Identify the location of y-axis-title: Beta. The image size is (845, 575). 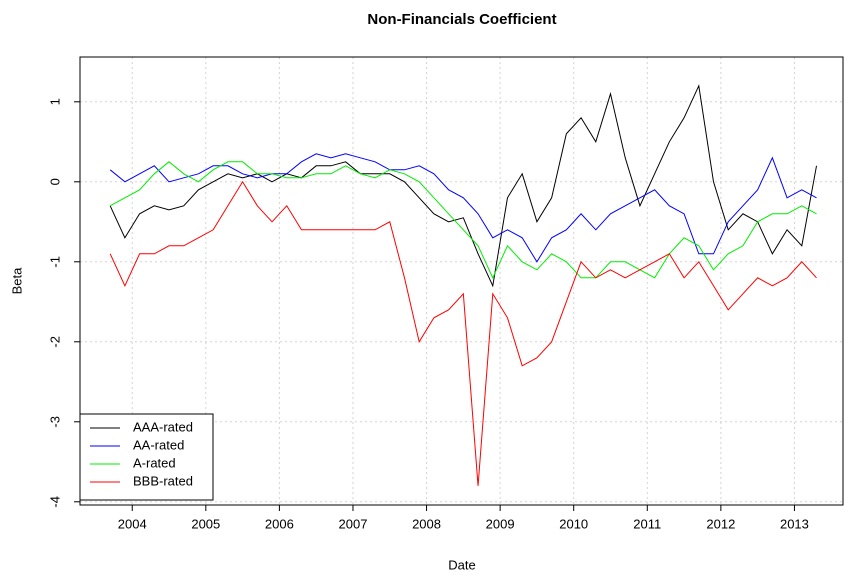
(16, 281).